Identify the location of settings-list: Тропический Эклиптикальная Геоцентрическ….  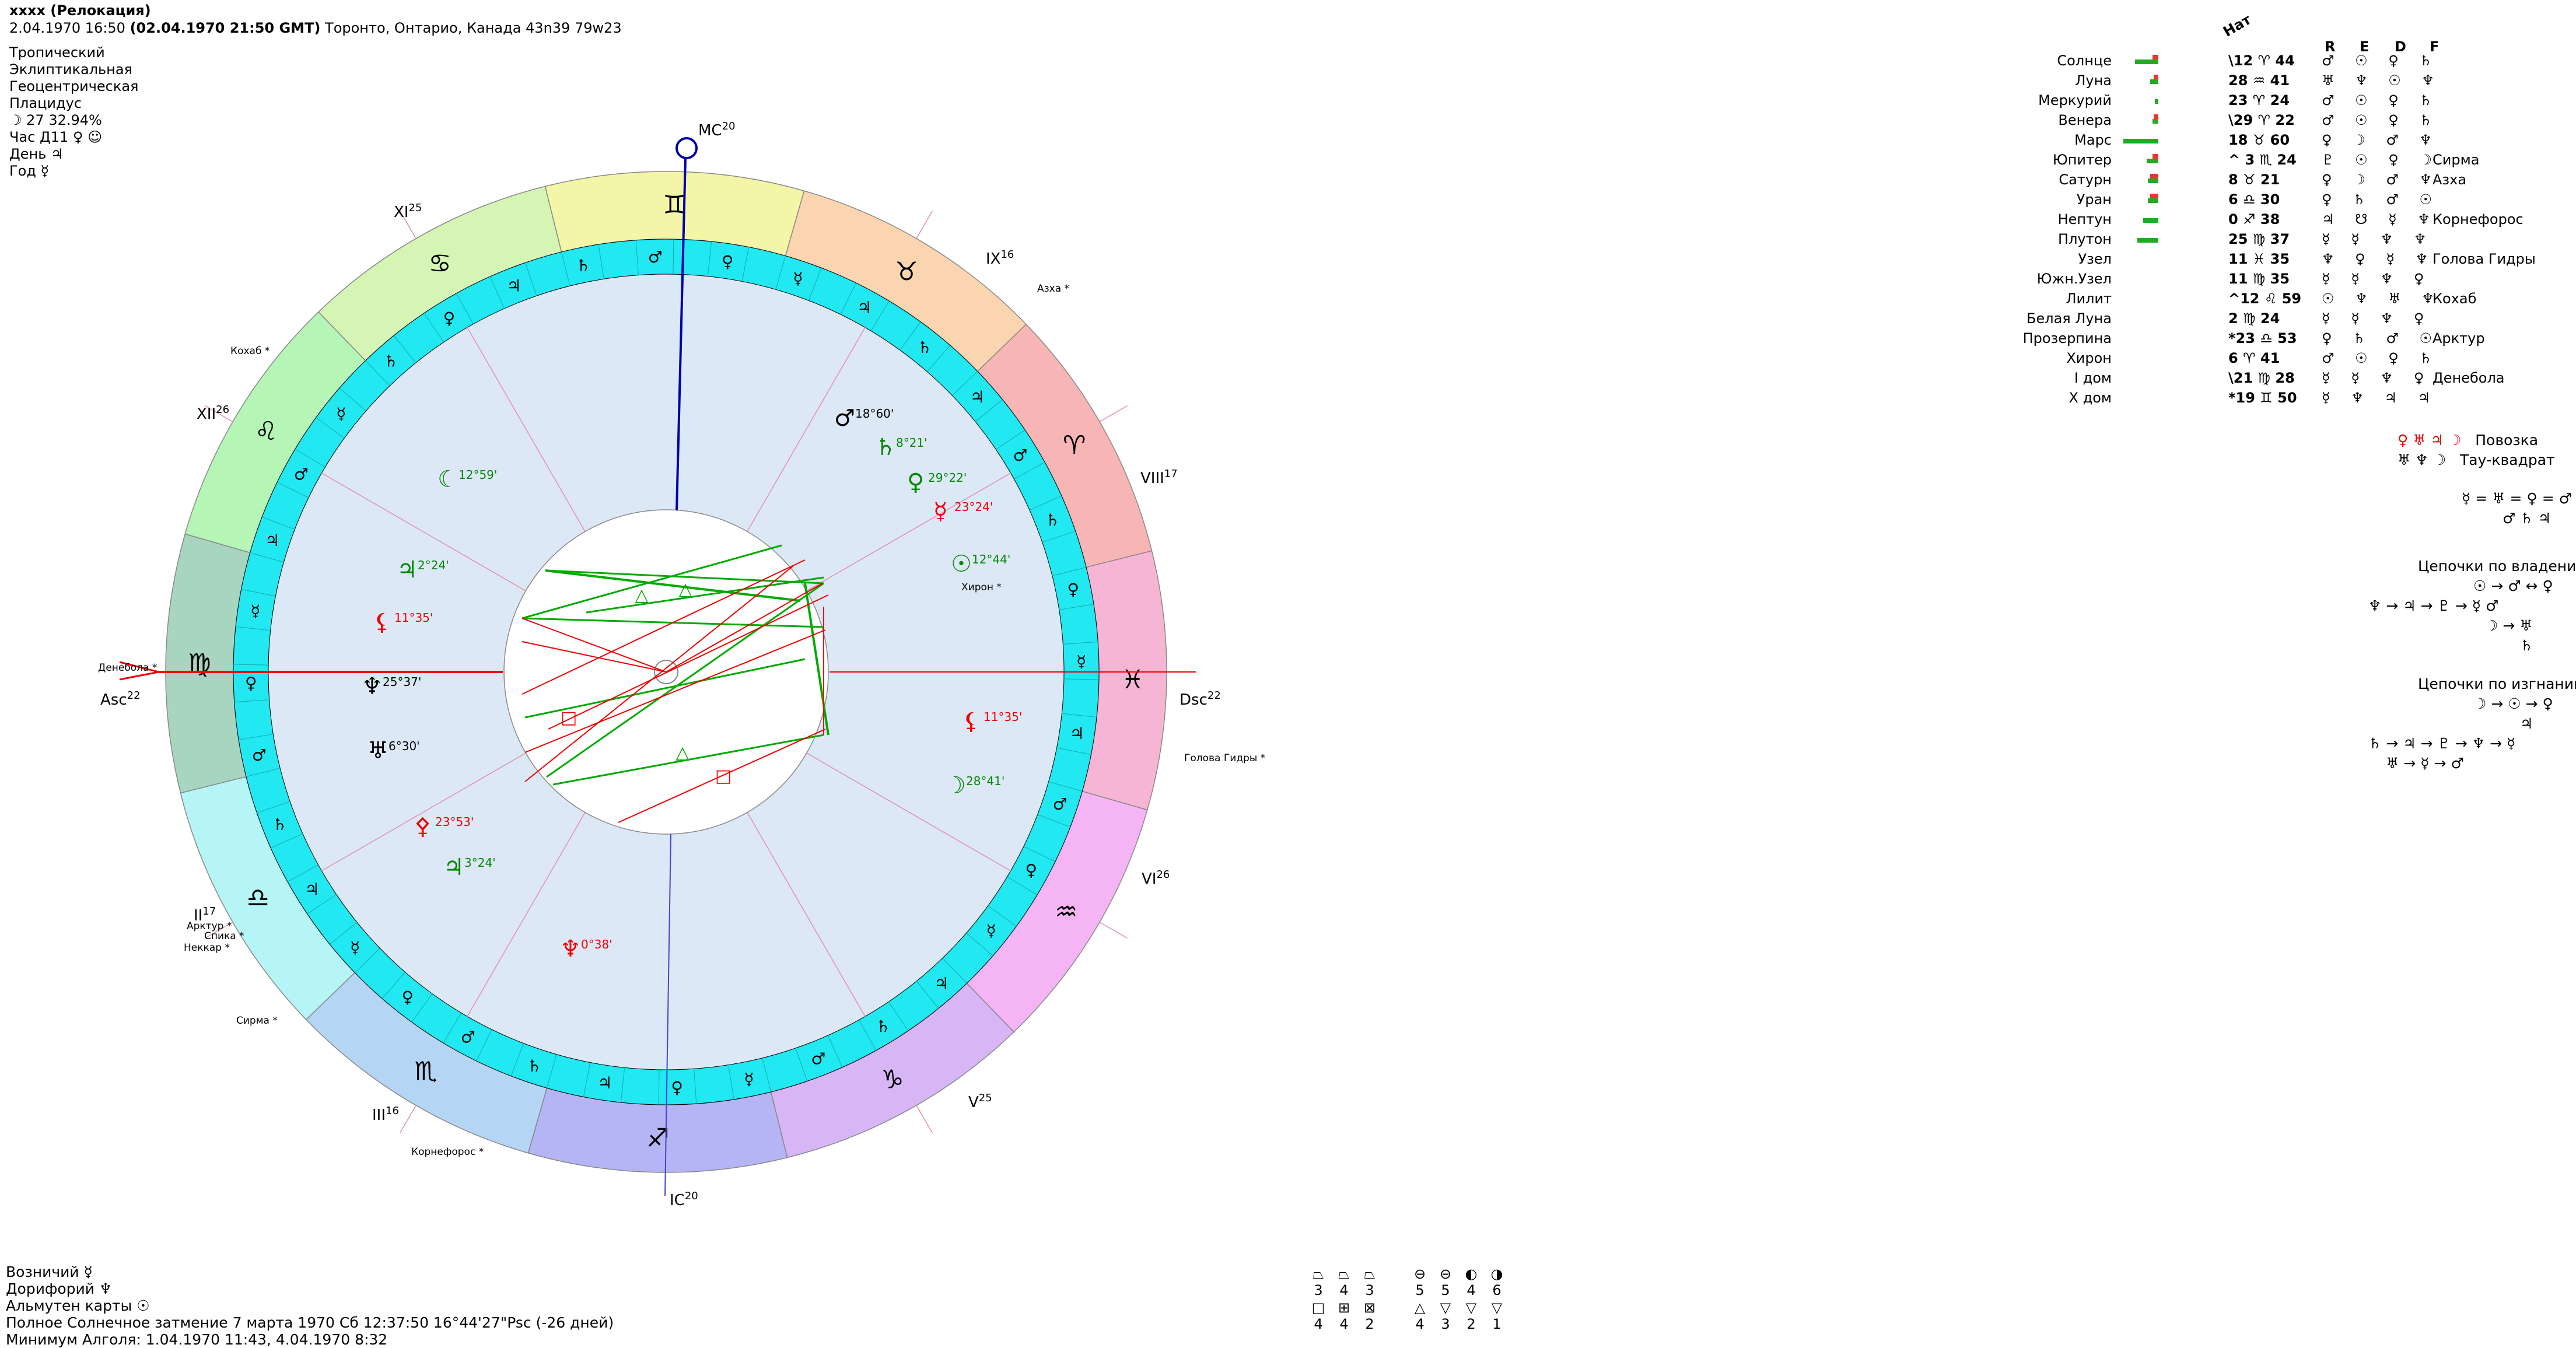
(73, 112).